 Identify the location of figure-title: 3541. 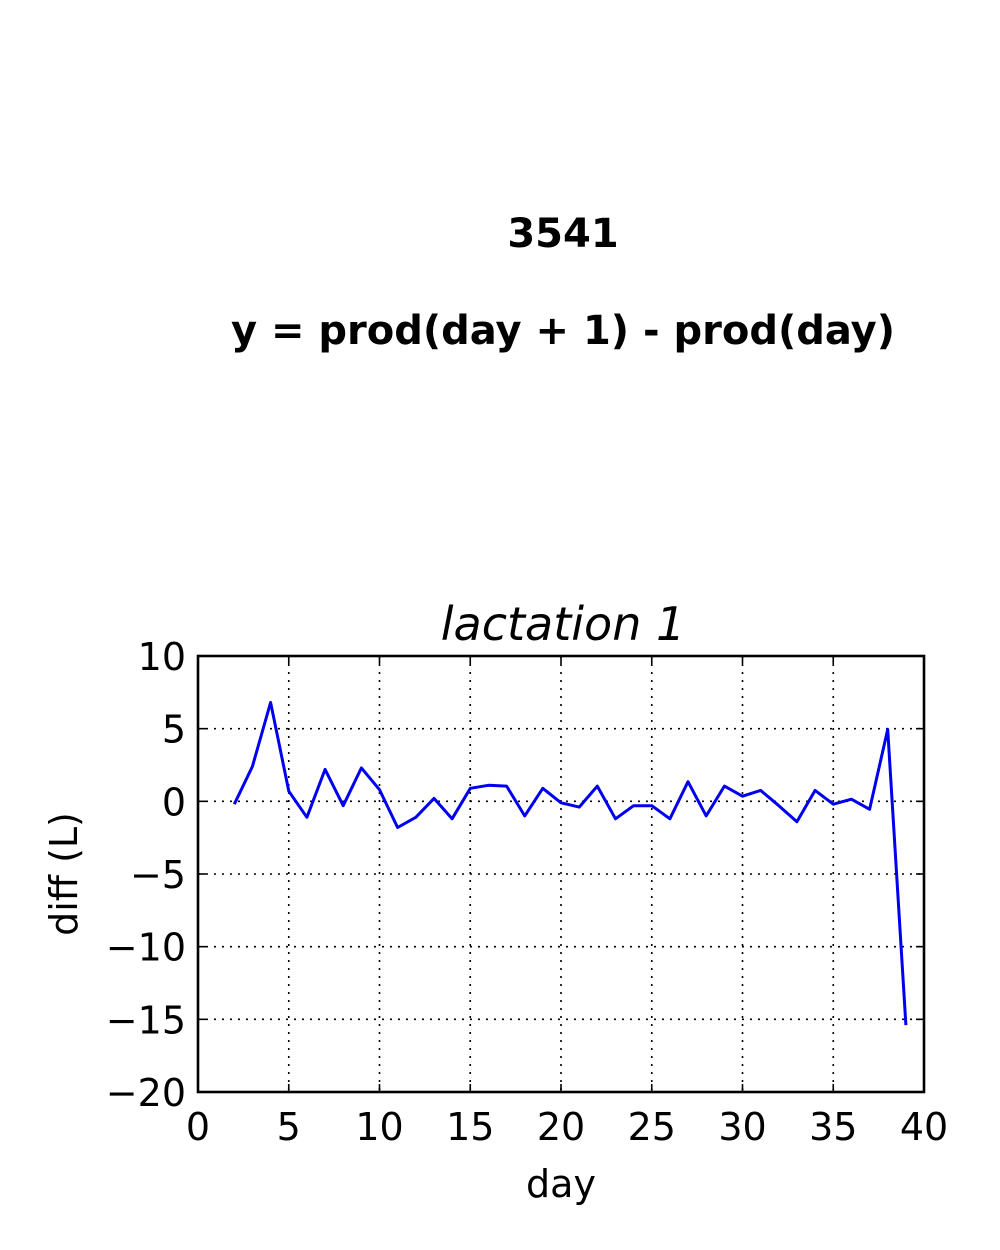
(562, 234).